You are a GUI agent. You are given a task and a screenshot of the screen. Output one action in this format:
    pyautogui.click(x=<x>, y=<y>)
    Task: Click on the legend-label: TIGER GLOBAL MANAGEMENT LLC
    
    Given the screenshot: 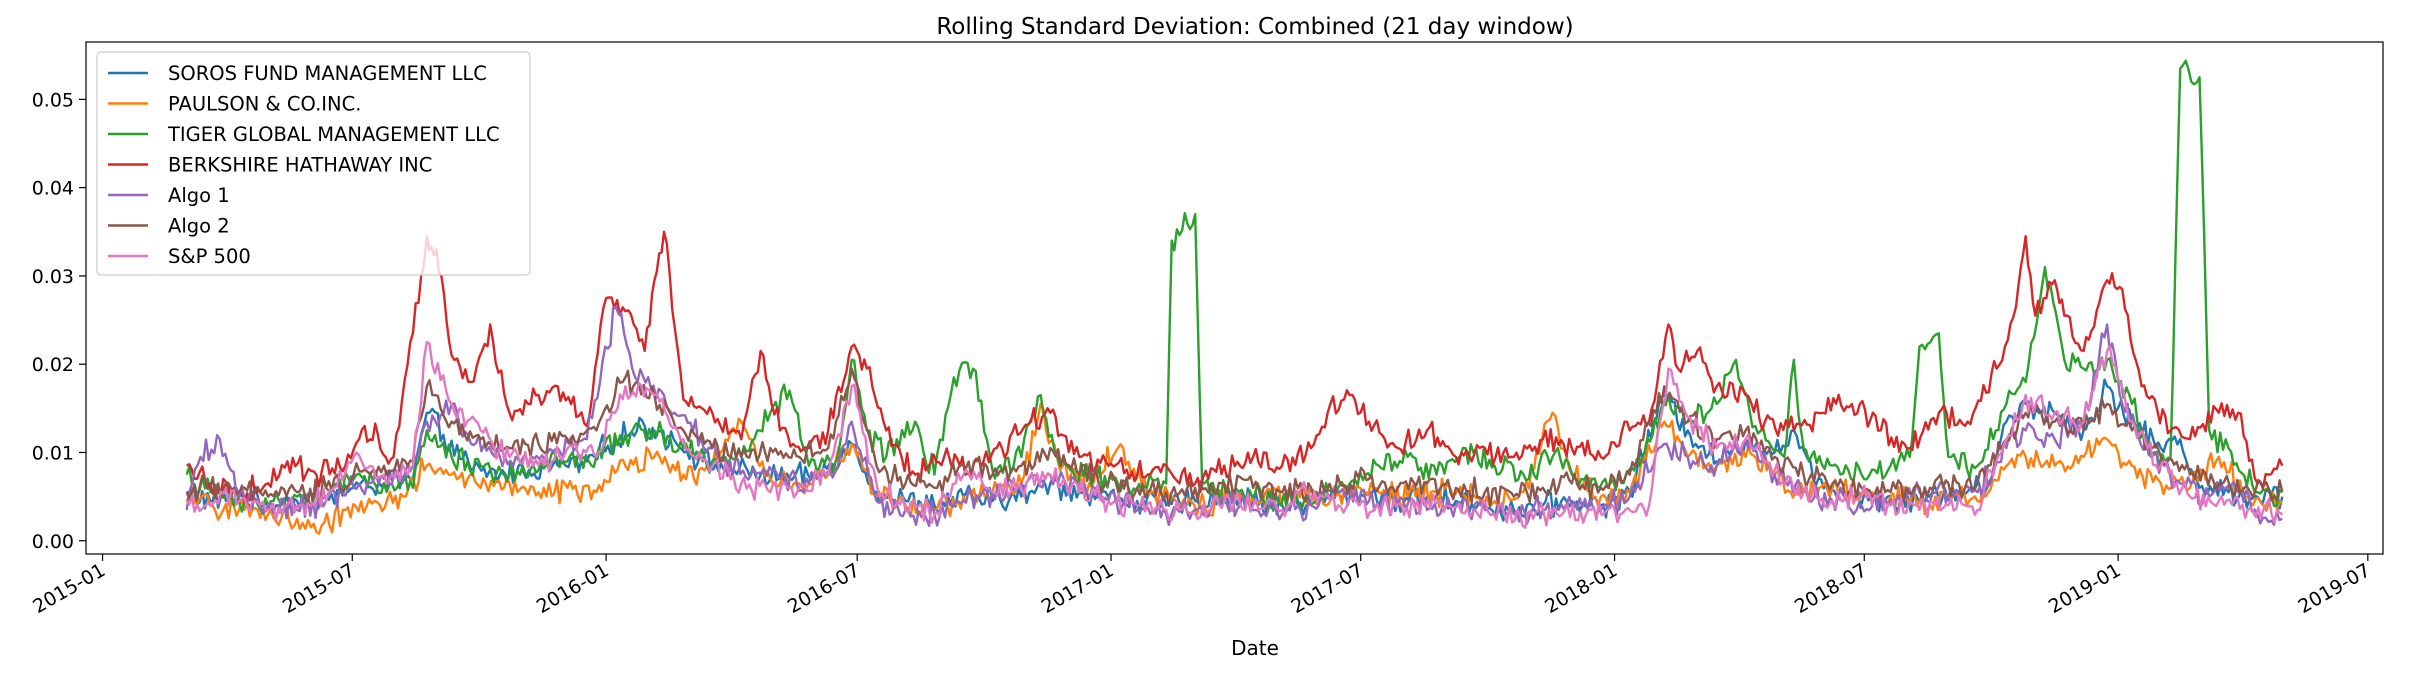 What is the action you would take?
    pyautogui.click(x=333, y=134)
    